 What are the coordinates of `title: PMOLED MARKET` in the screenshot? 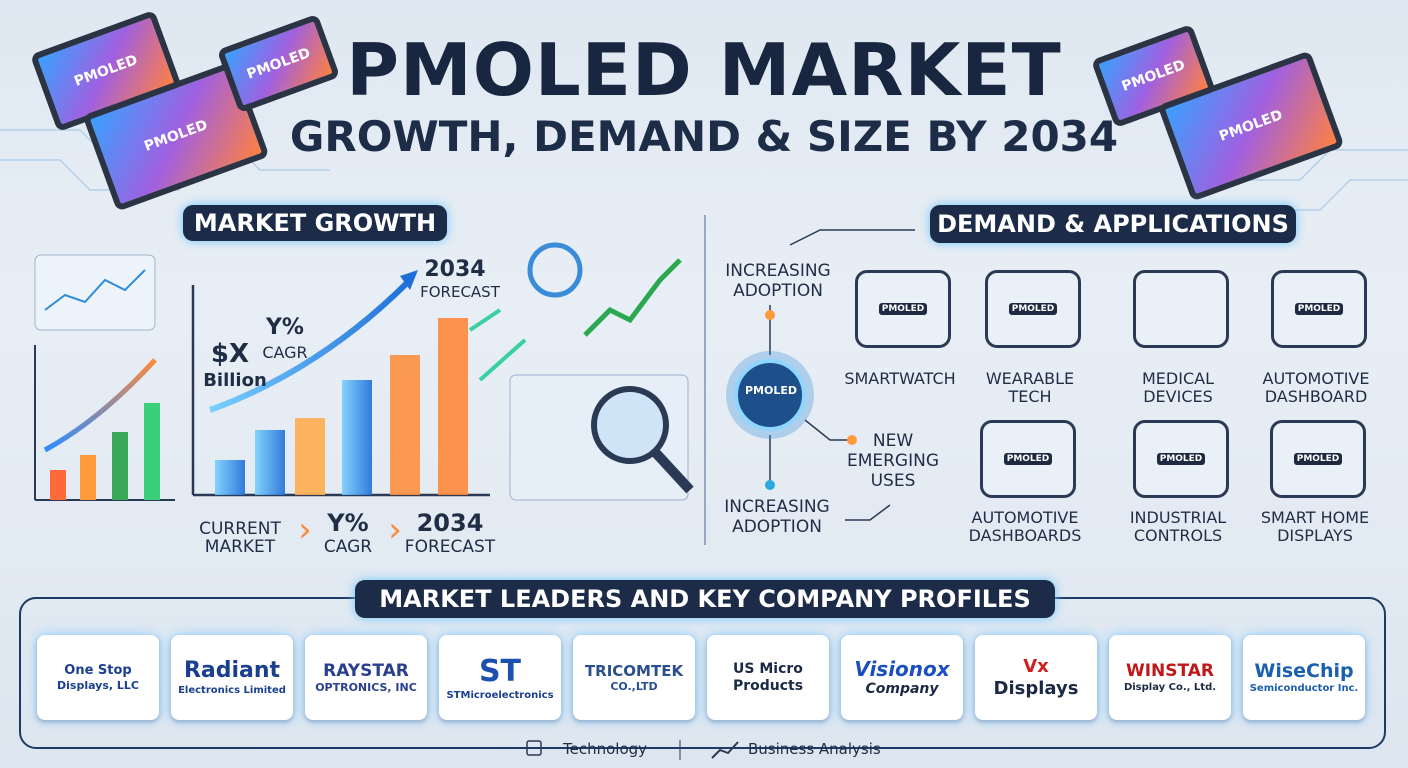 It's located at (704, 70).